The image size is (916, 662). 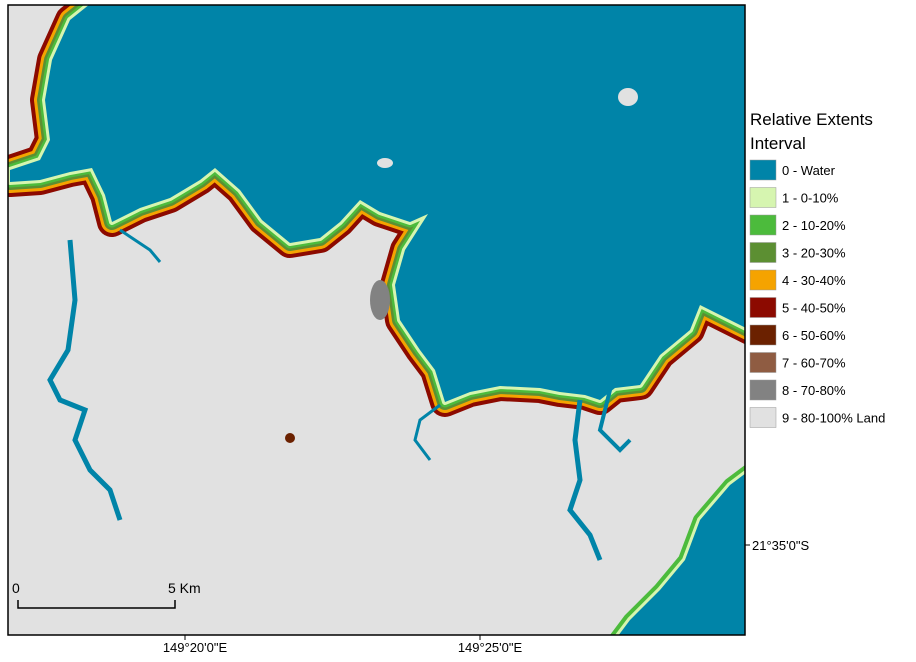 What do you see at coordinates (184, 588) in the screenshot?
I see `scale-end: 5 Km` at bounding box center [184, 588].